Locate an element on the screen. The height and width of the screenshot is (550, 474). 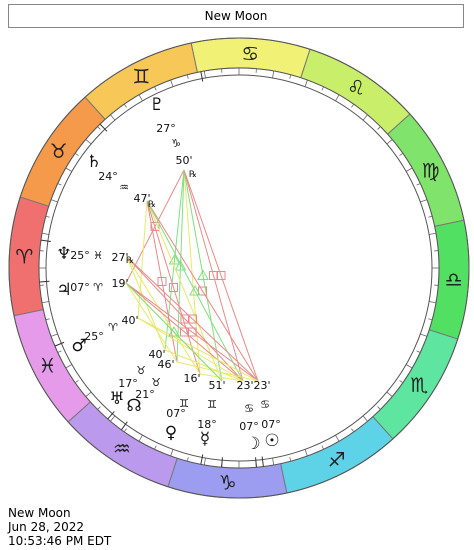
sign-glyph-virgo: ♍ is located at coordinates (431, 170).